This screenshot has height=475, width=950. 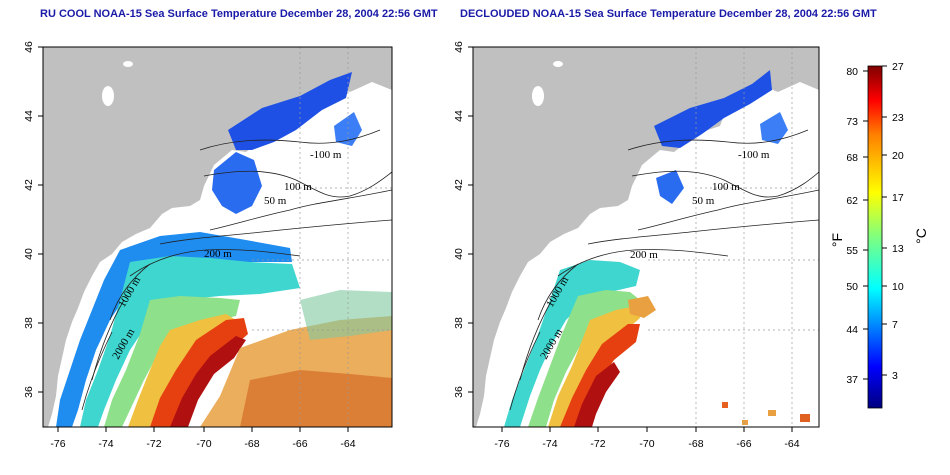 I want to click on left-sst-gulf-of-maine, so click(x=290, y=111).